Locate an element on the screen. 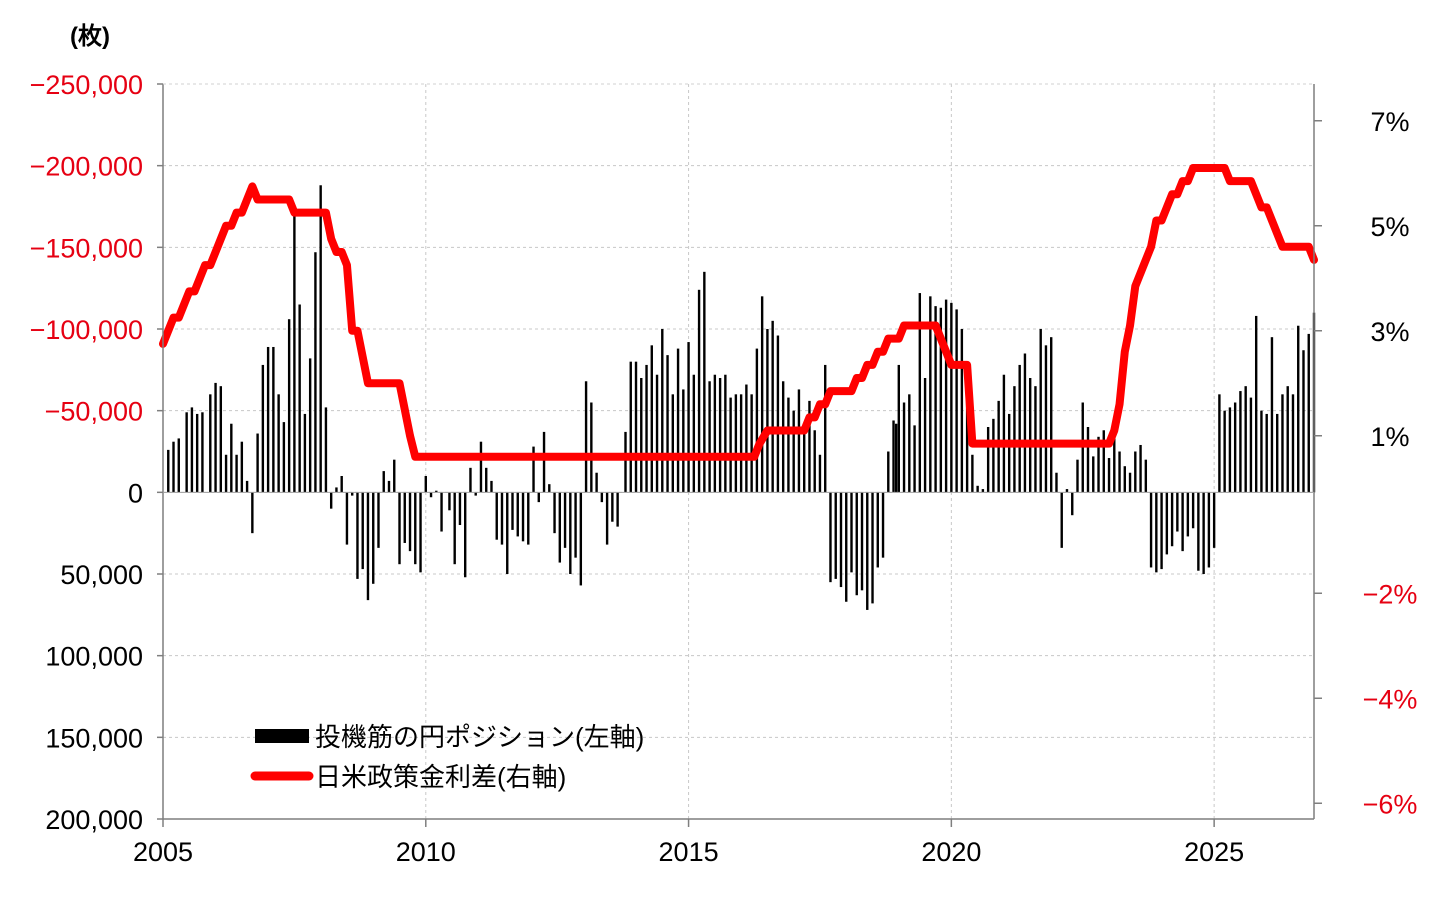 This screenshot has width=1456, height=921. x-tick-label: 2010 is located at coordinates (426, 852).